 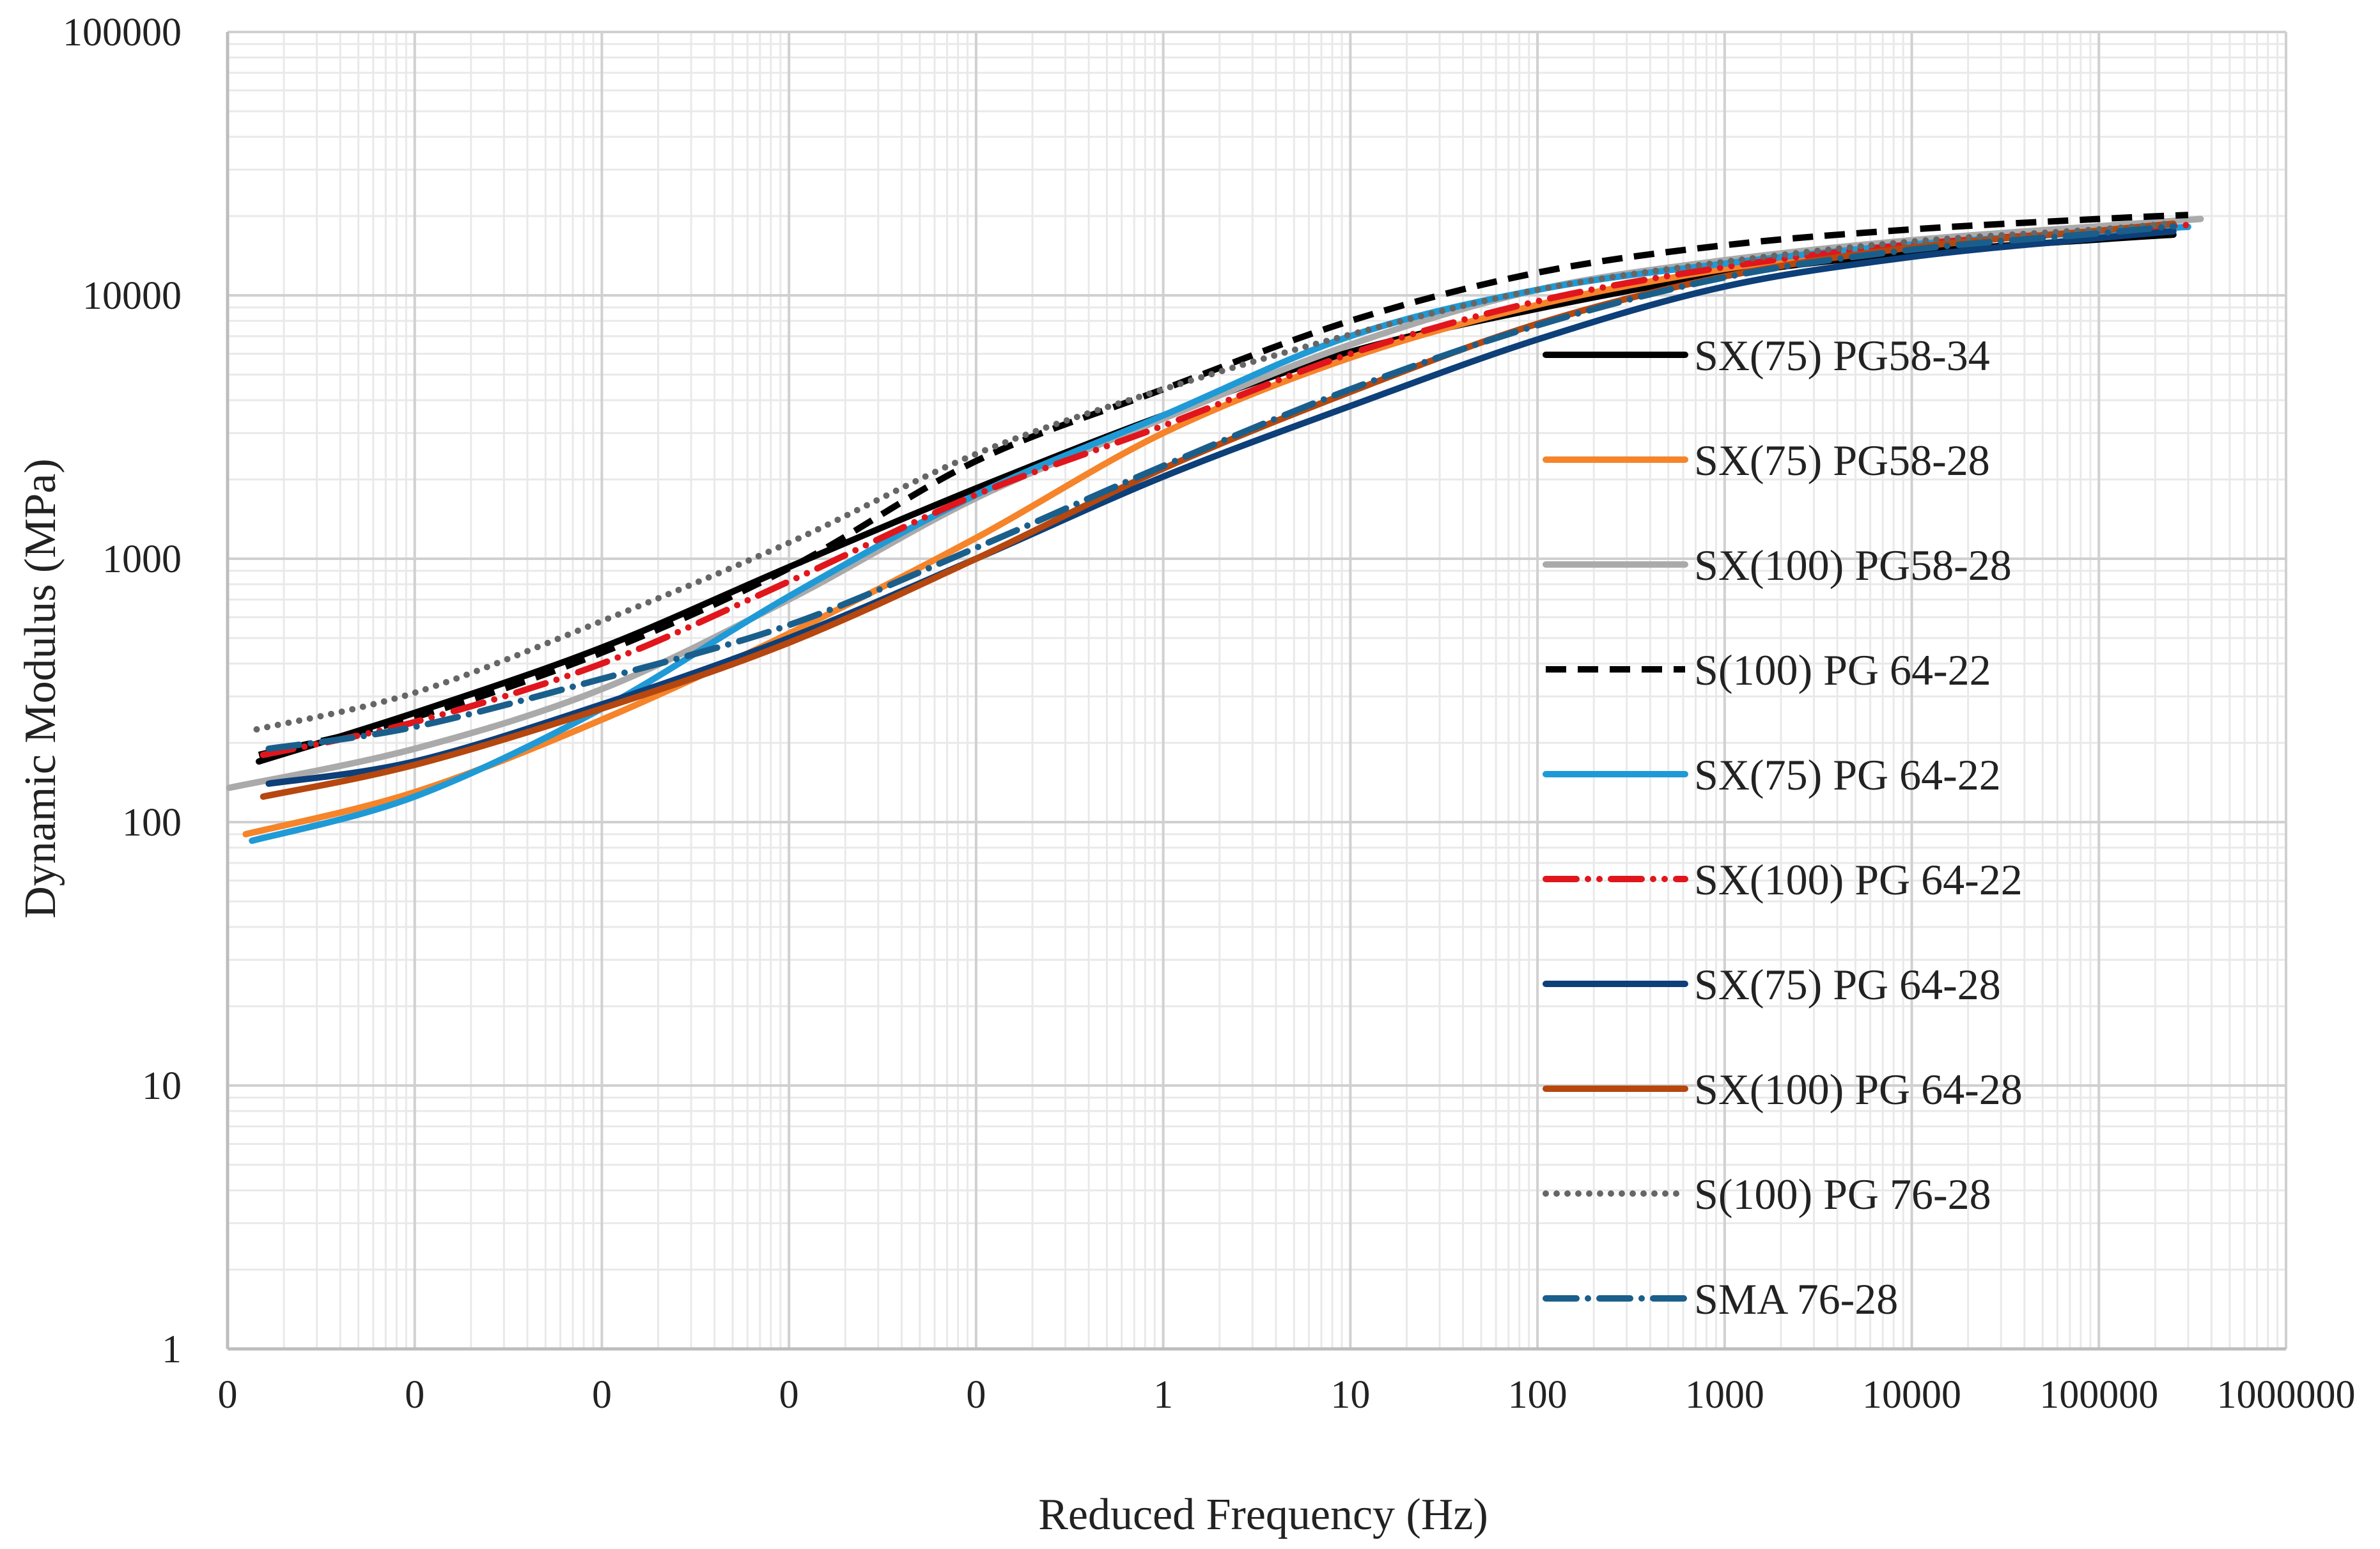 I want to click on y-tick-label: 1, so click(x=172, y=1349).